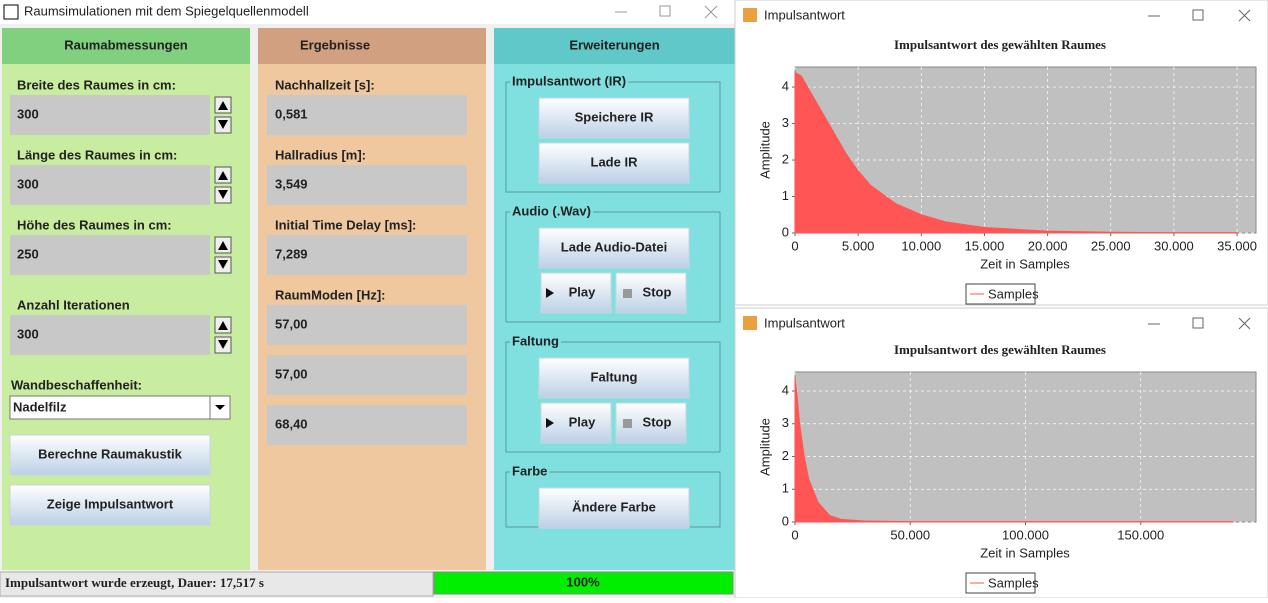 Image resolution: width=1268 pixels, height=603 pixels. What do you see at coordinates (291, 253) in the screenshot?
I see `result-value: 7,289` at bounding box center [291, 253].